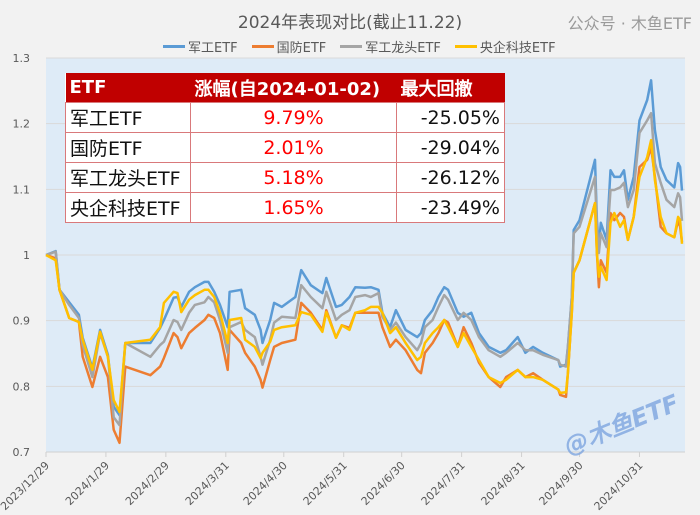 This screenshot has width=700, height=515. I want to click on table-header-row: ETF 涨幅(自2024-01-02) 最大回撤, so click(285, 88).